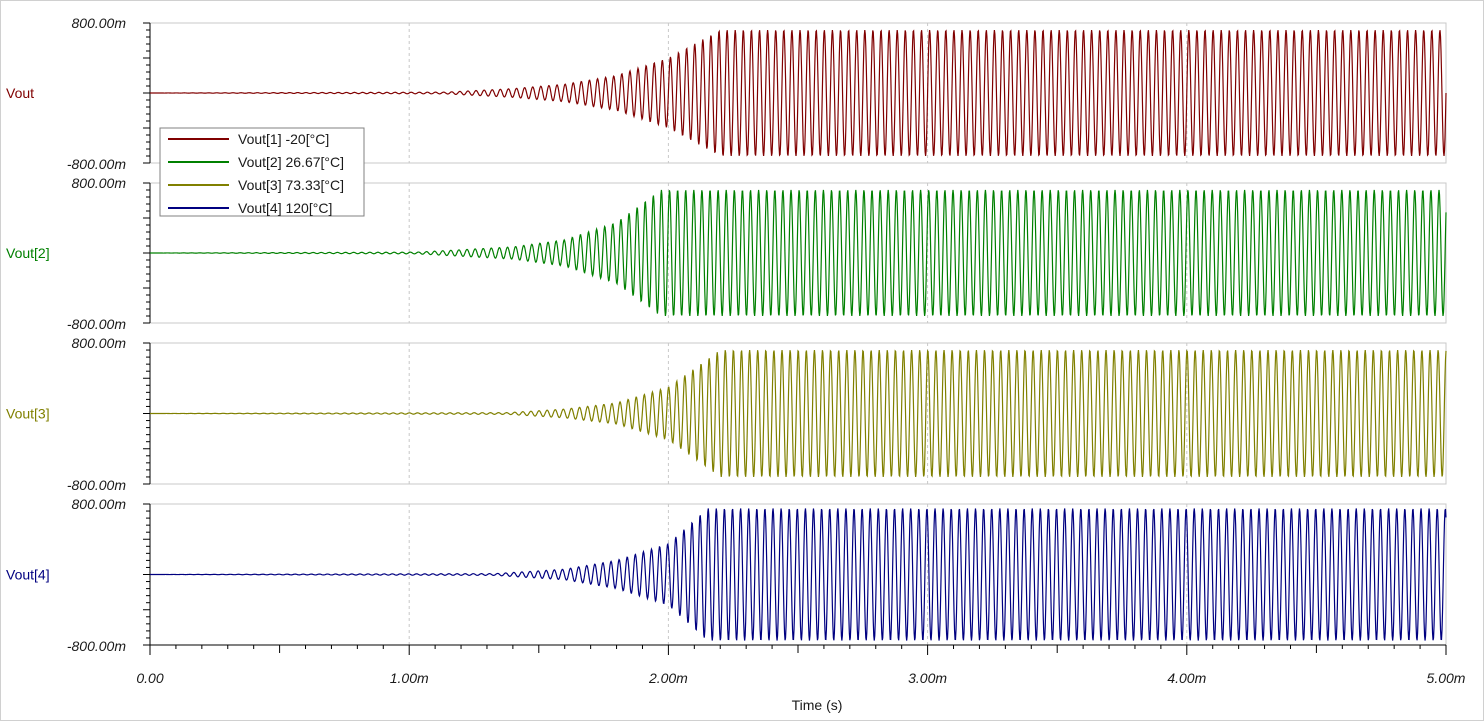 The height and width of the screenshot is (721, 1484). Describe the element at coordinates (927, 678) in the screenshot. I see `x-tick-label: 3.00m` at that location.